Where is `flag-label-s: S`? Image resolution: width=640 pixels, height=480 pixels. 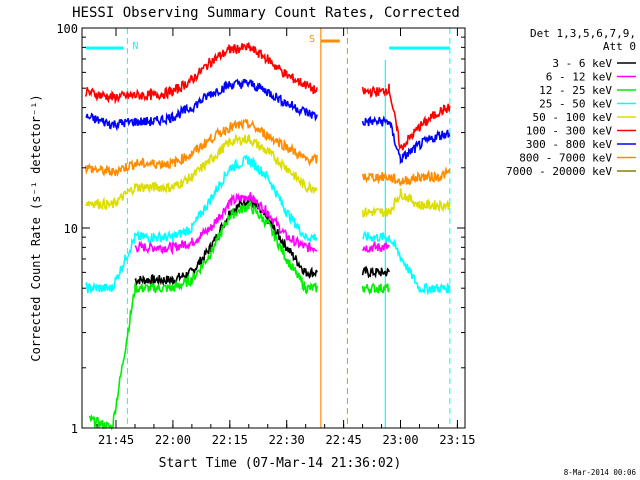
flag-label-s: S is located at coordinates (312, 39).